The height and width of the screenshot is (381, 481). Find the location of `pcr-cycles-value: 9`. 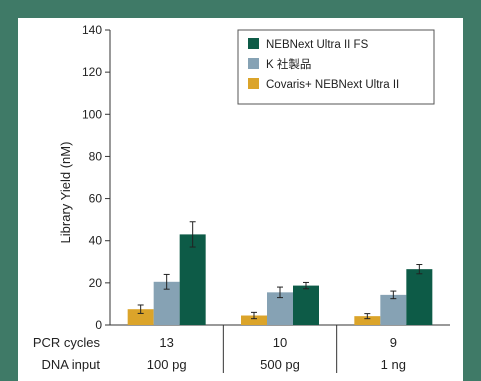

pcr-cycles-value: 9 is located at coordinates (393, 342).